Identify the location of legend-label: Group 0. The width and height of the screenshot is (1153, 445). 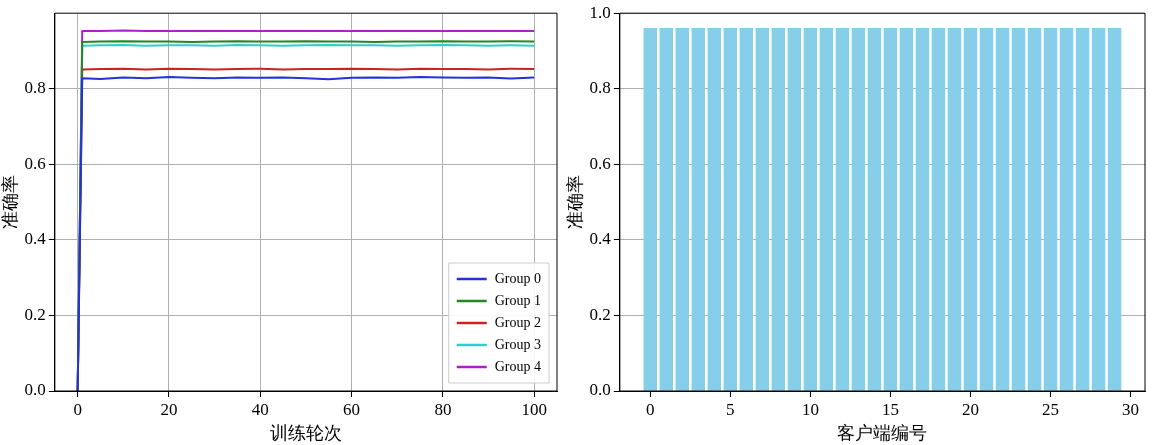
(518, 278).